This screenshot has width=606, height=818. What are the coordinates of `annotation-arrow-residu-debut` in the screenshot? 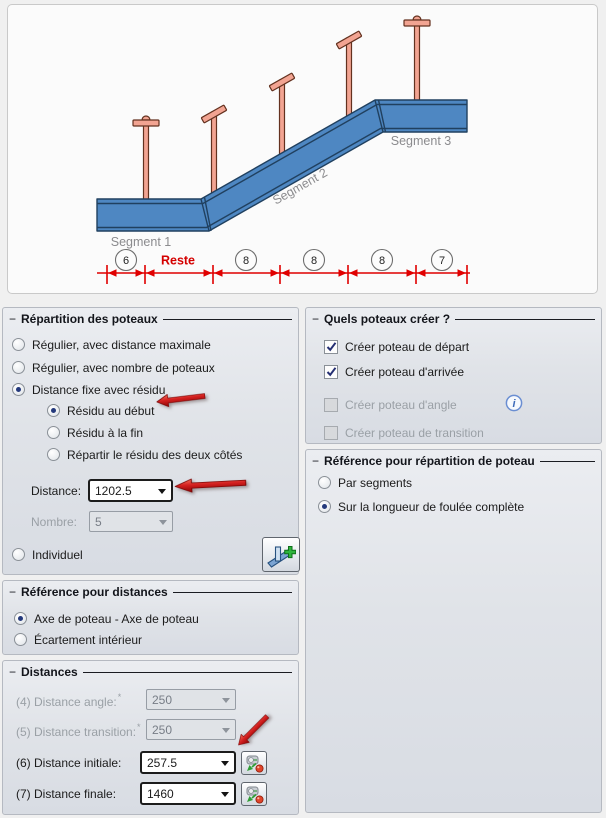 It's located at (181, 400).